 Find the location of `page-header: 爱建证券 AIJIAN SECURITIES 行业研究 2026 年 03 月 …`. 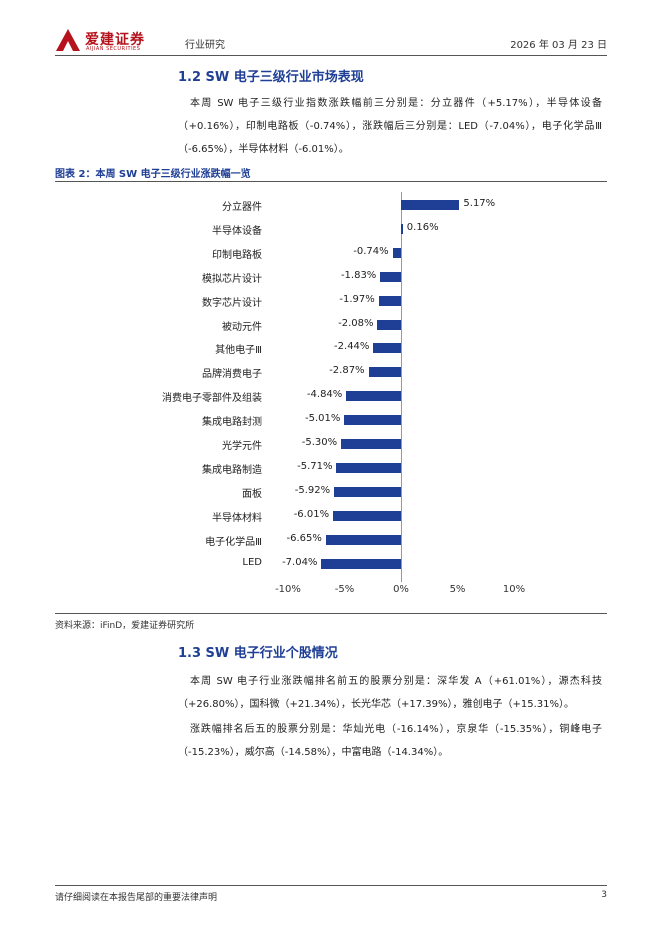

page-header: 爱建证券 AIJIAN SECURITIES 行业研究 2026 年 03 月 … is located at coordinates (331, 41).